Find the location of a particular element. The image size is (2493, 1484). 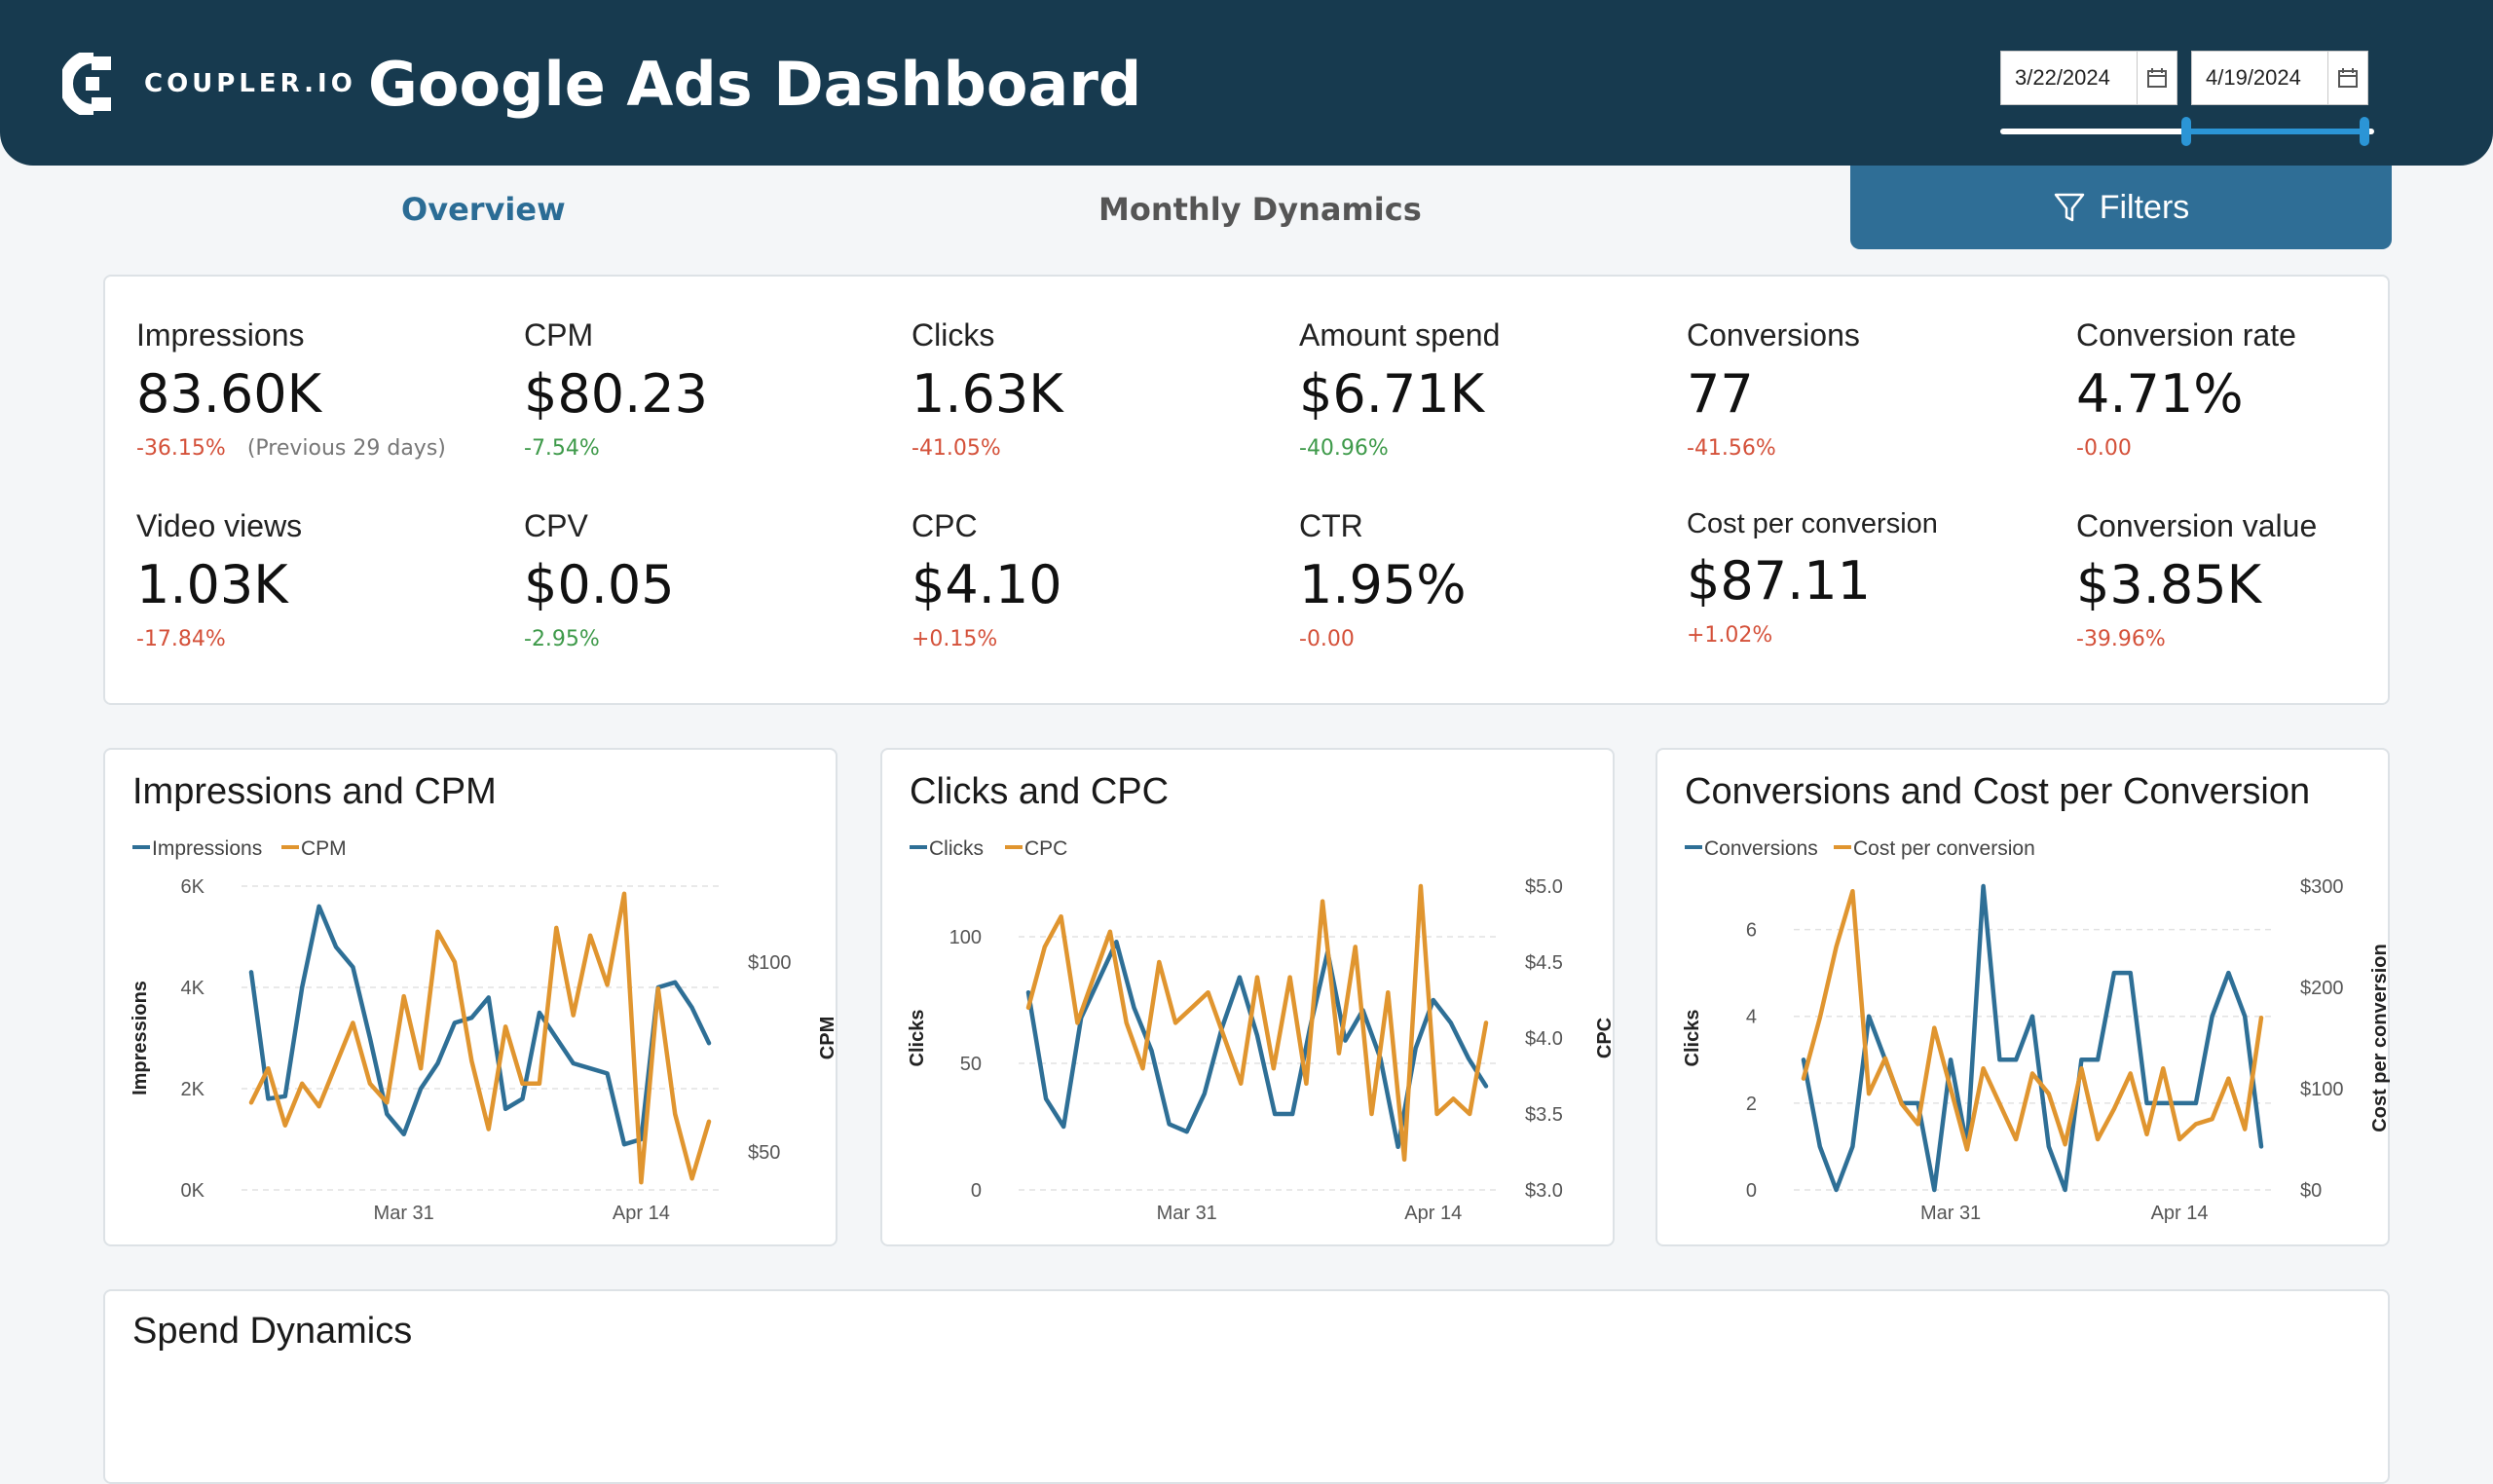

kpi-label: Conversion rate is located at coordinates (2186, 334).